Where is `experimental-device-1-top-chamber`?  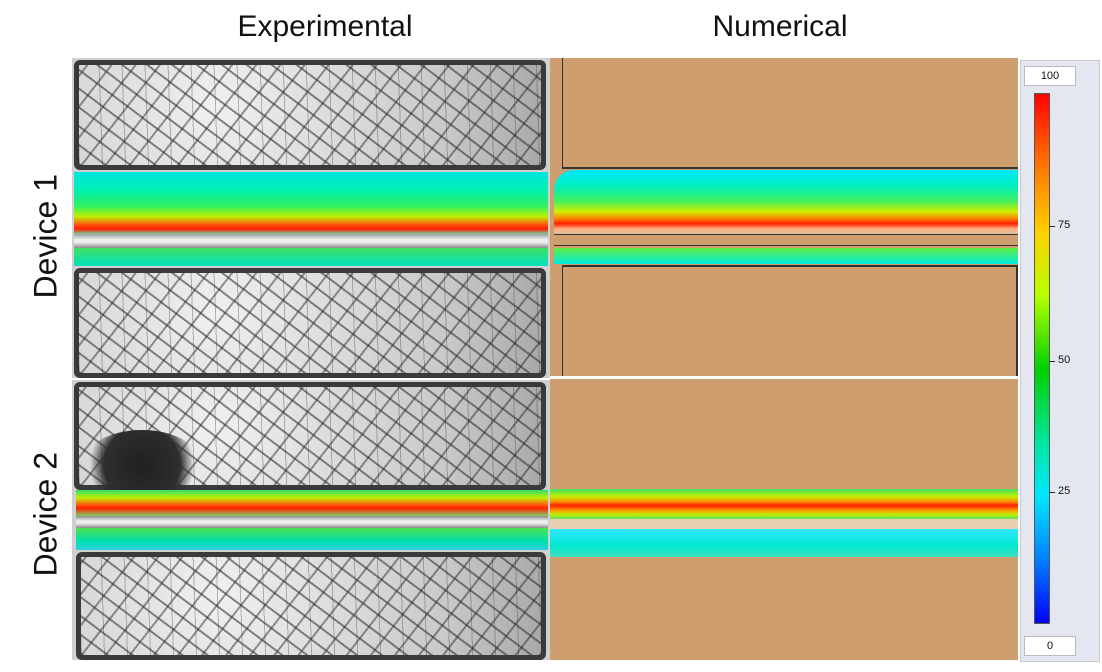
experimental-device-1-top-chamber is located at coordinates (310, 115).